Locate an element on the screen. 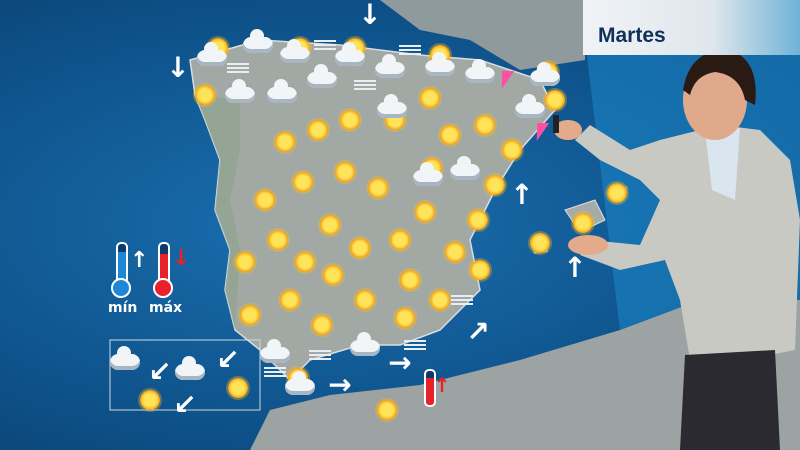 The height and width of the screenshot is (450, 800). temperature-legend: ↑ ↓ mín máx is located at coordinates (153, 280).